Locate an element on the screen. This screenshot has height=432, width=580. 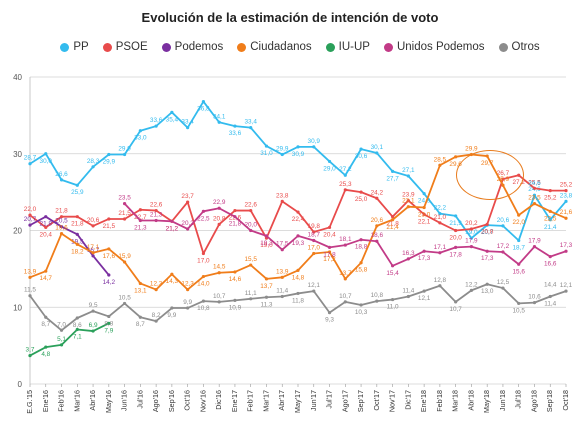
data-label: 17,2 is located at coordinates (329, 259).